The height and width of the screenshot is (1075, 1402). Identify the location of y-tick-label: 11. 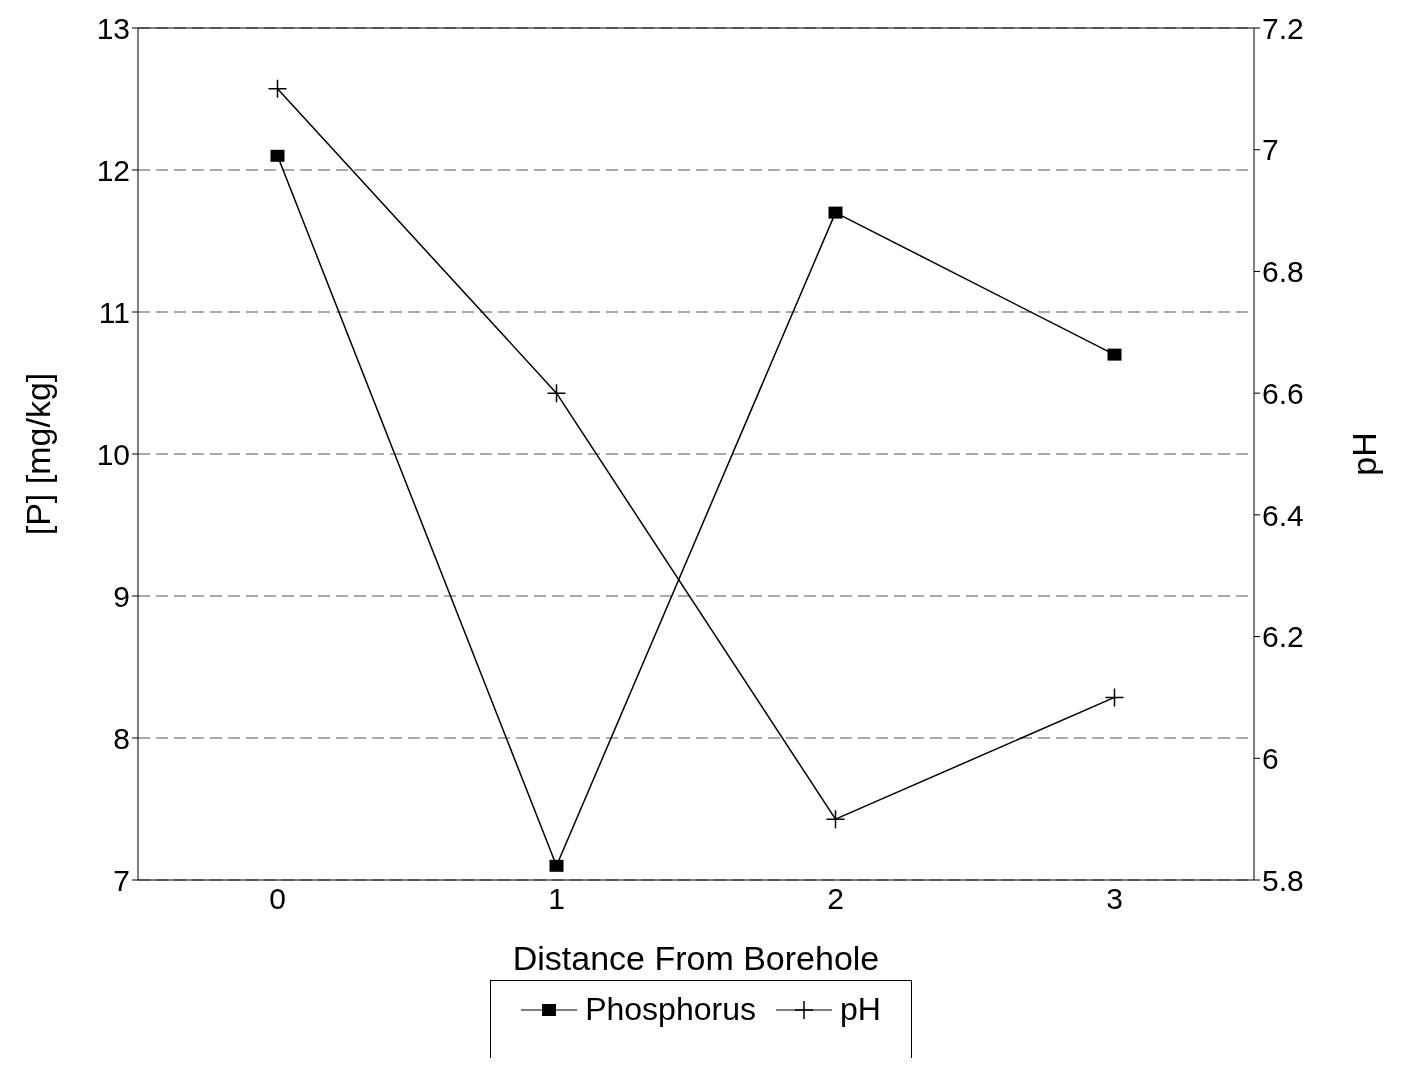
(114, 312).